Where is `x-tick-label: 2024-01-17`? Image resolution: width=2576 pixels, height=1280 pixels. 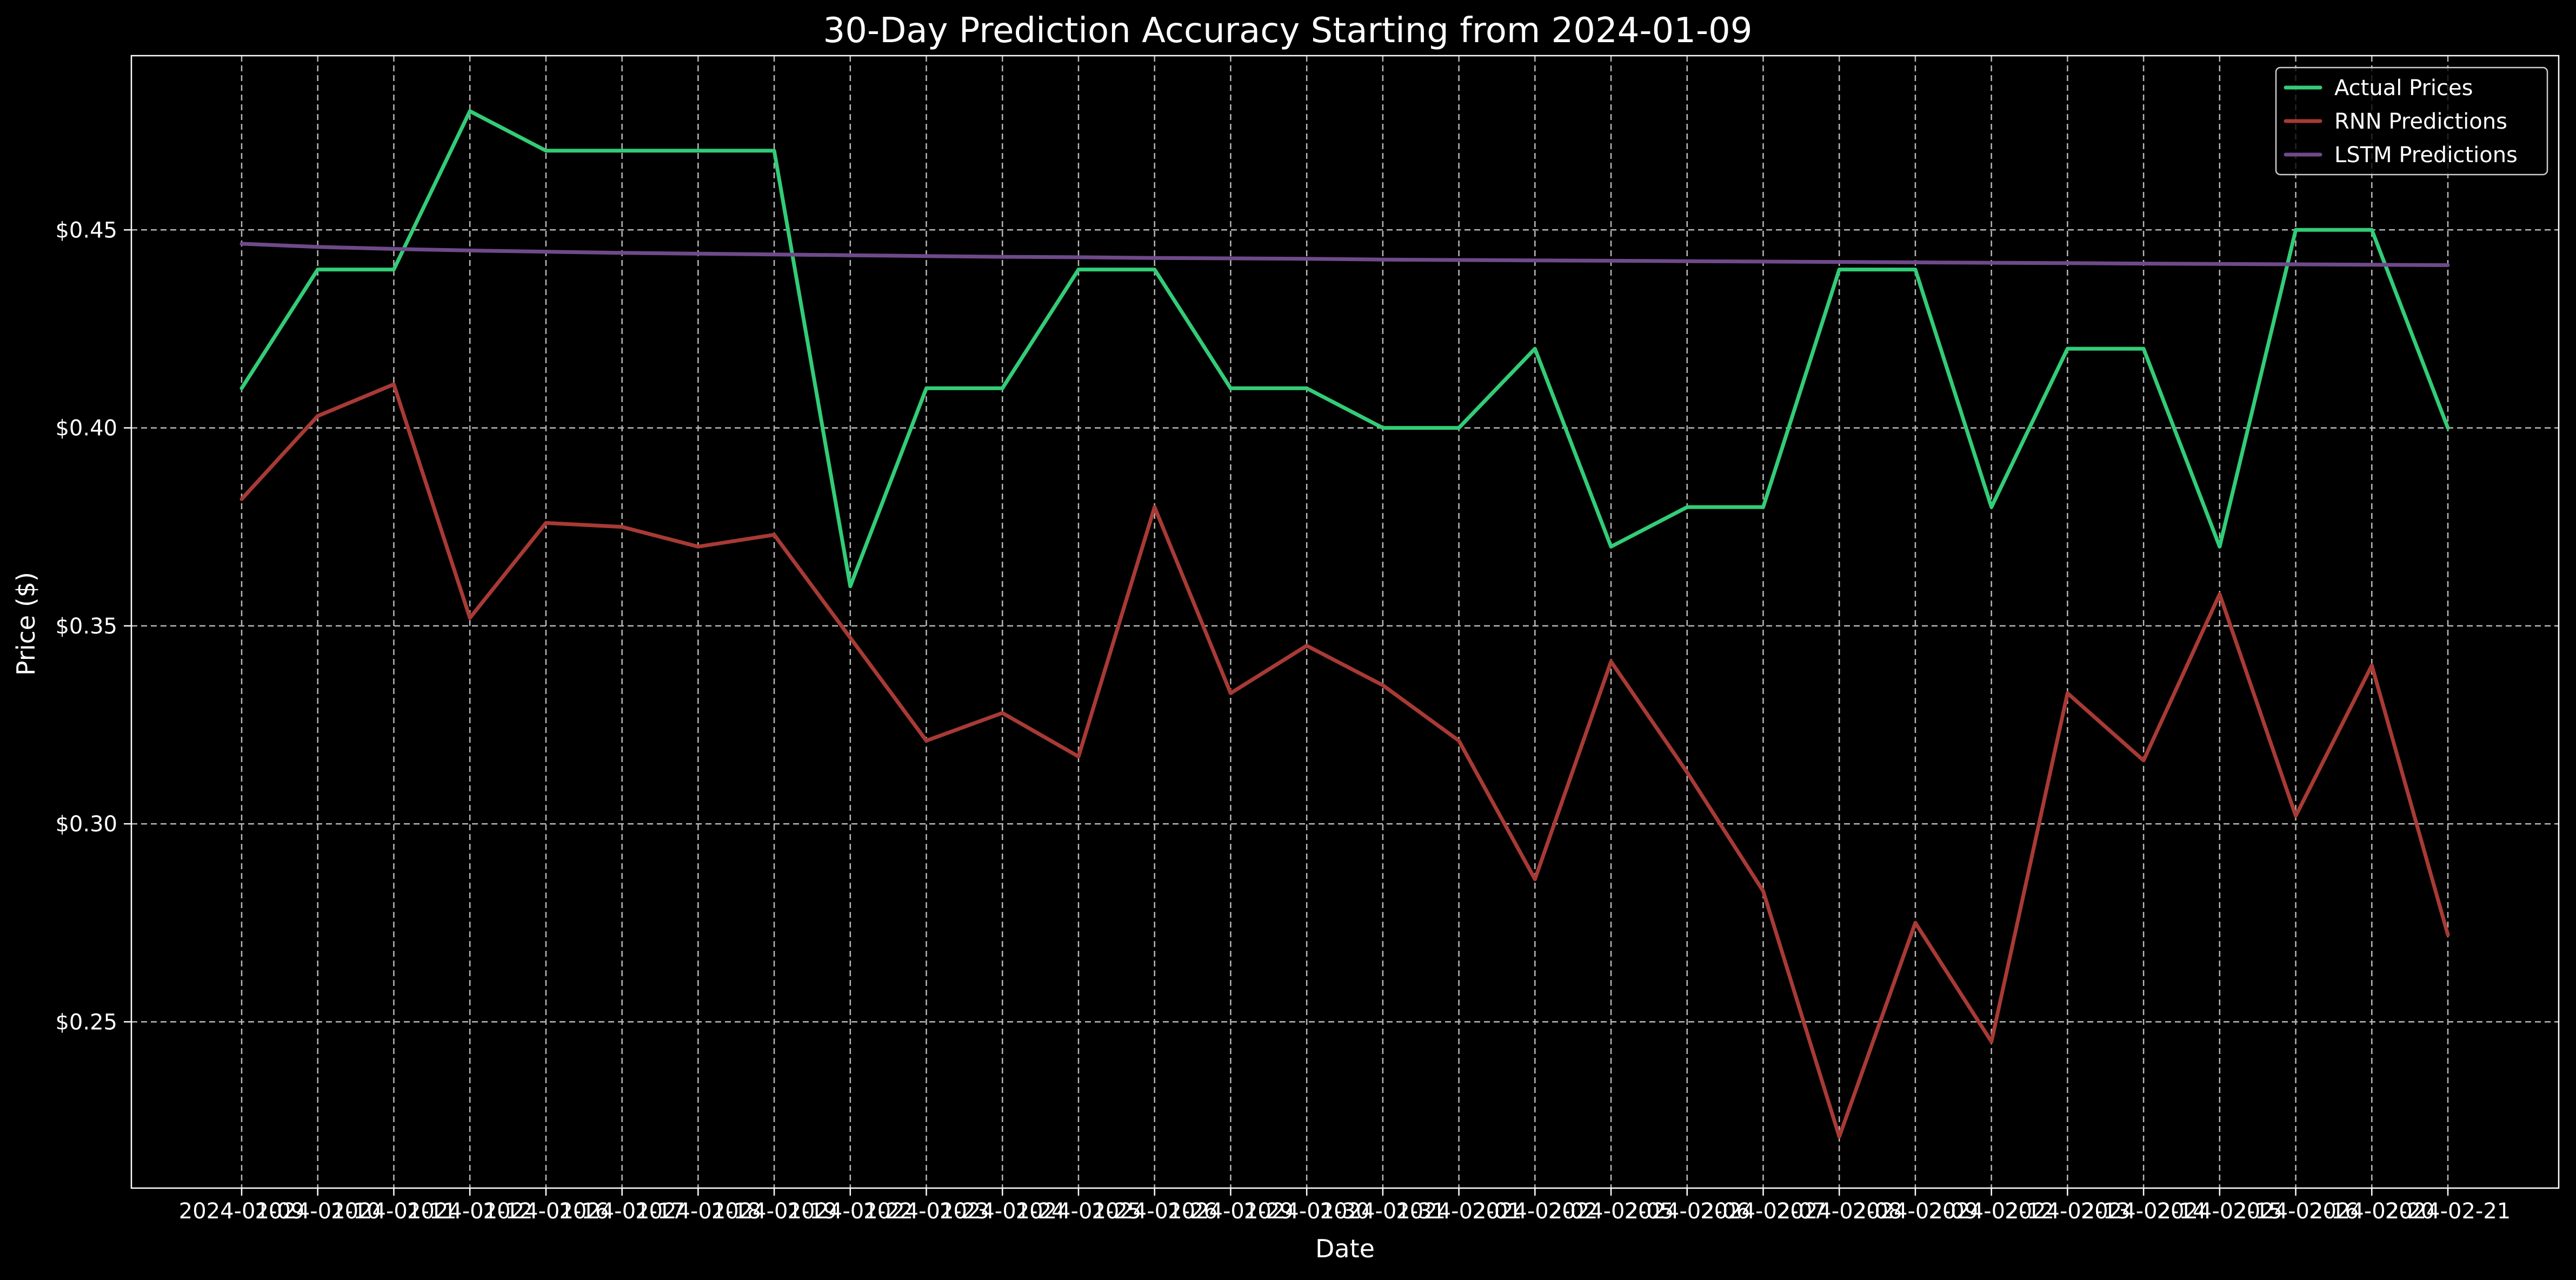
x-tick-label: 2024-01-17 is located at coordinates (621, 1212).